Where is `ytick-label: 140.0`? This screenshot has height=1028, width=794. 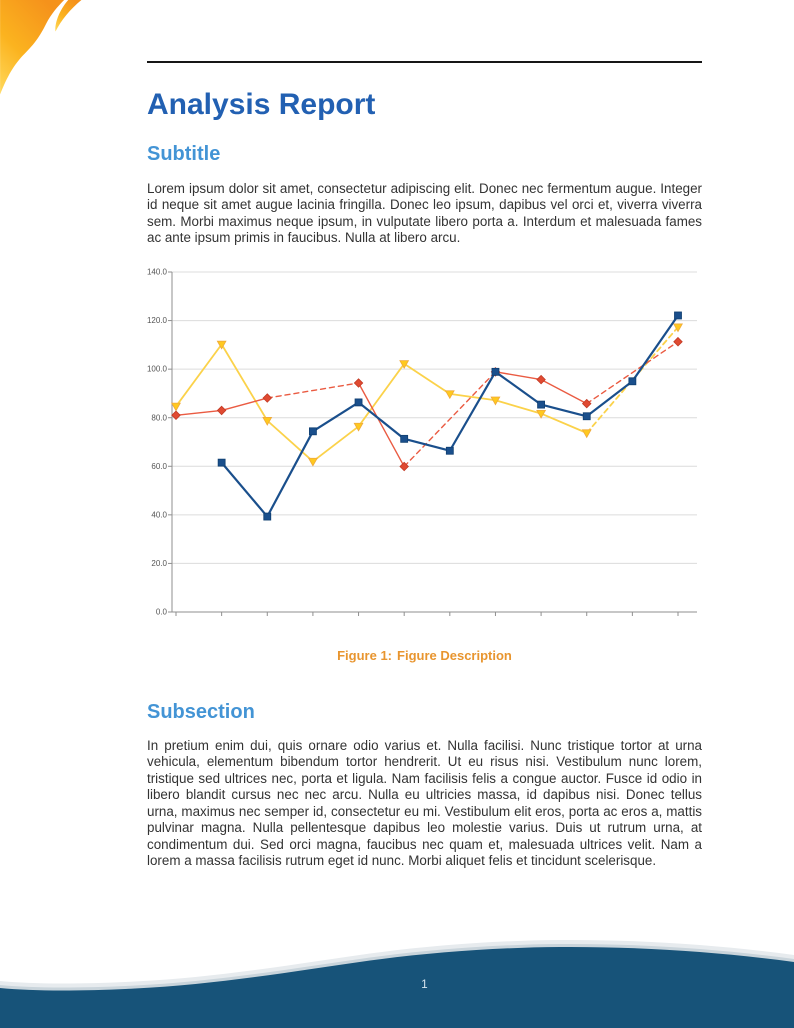
ytick-label: 140.0 is located at coordinates (157, 272).